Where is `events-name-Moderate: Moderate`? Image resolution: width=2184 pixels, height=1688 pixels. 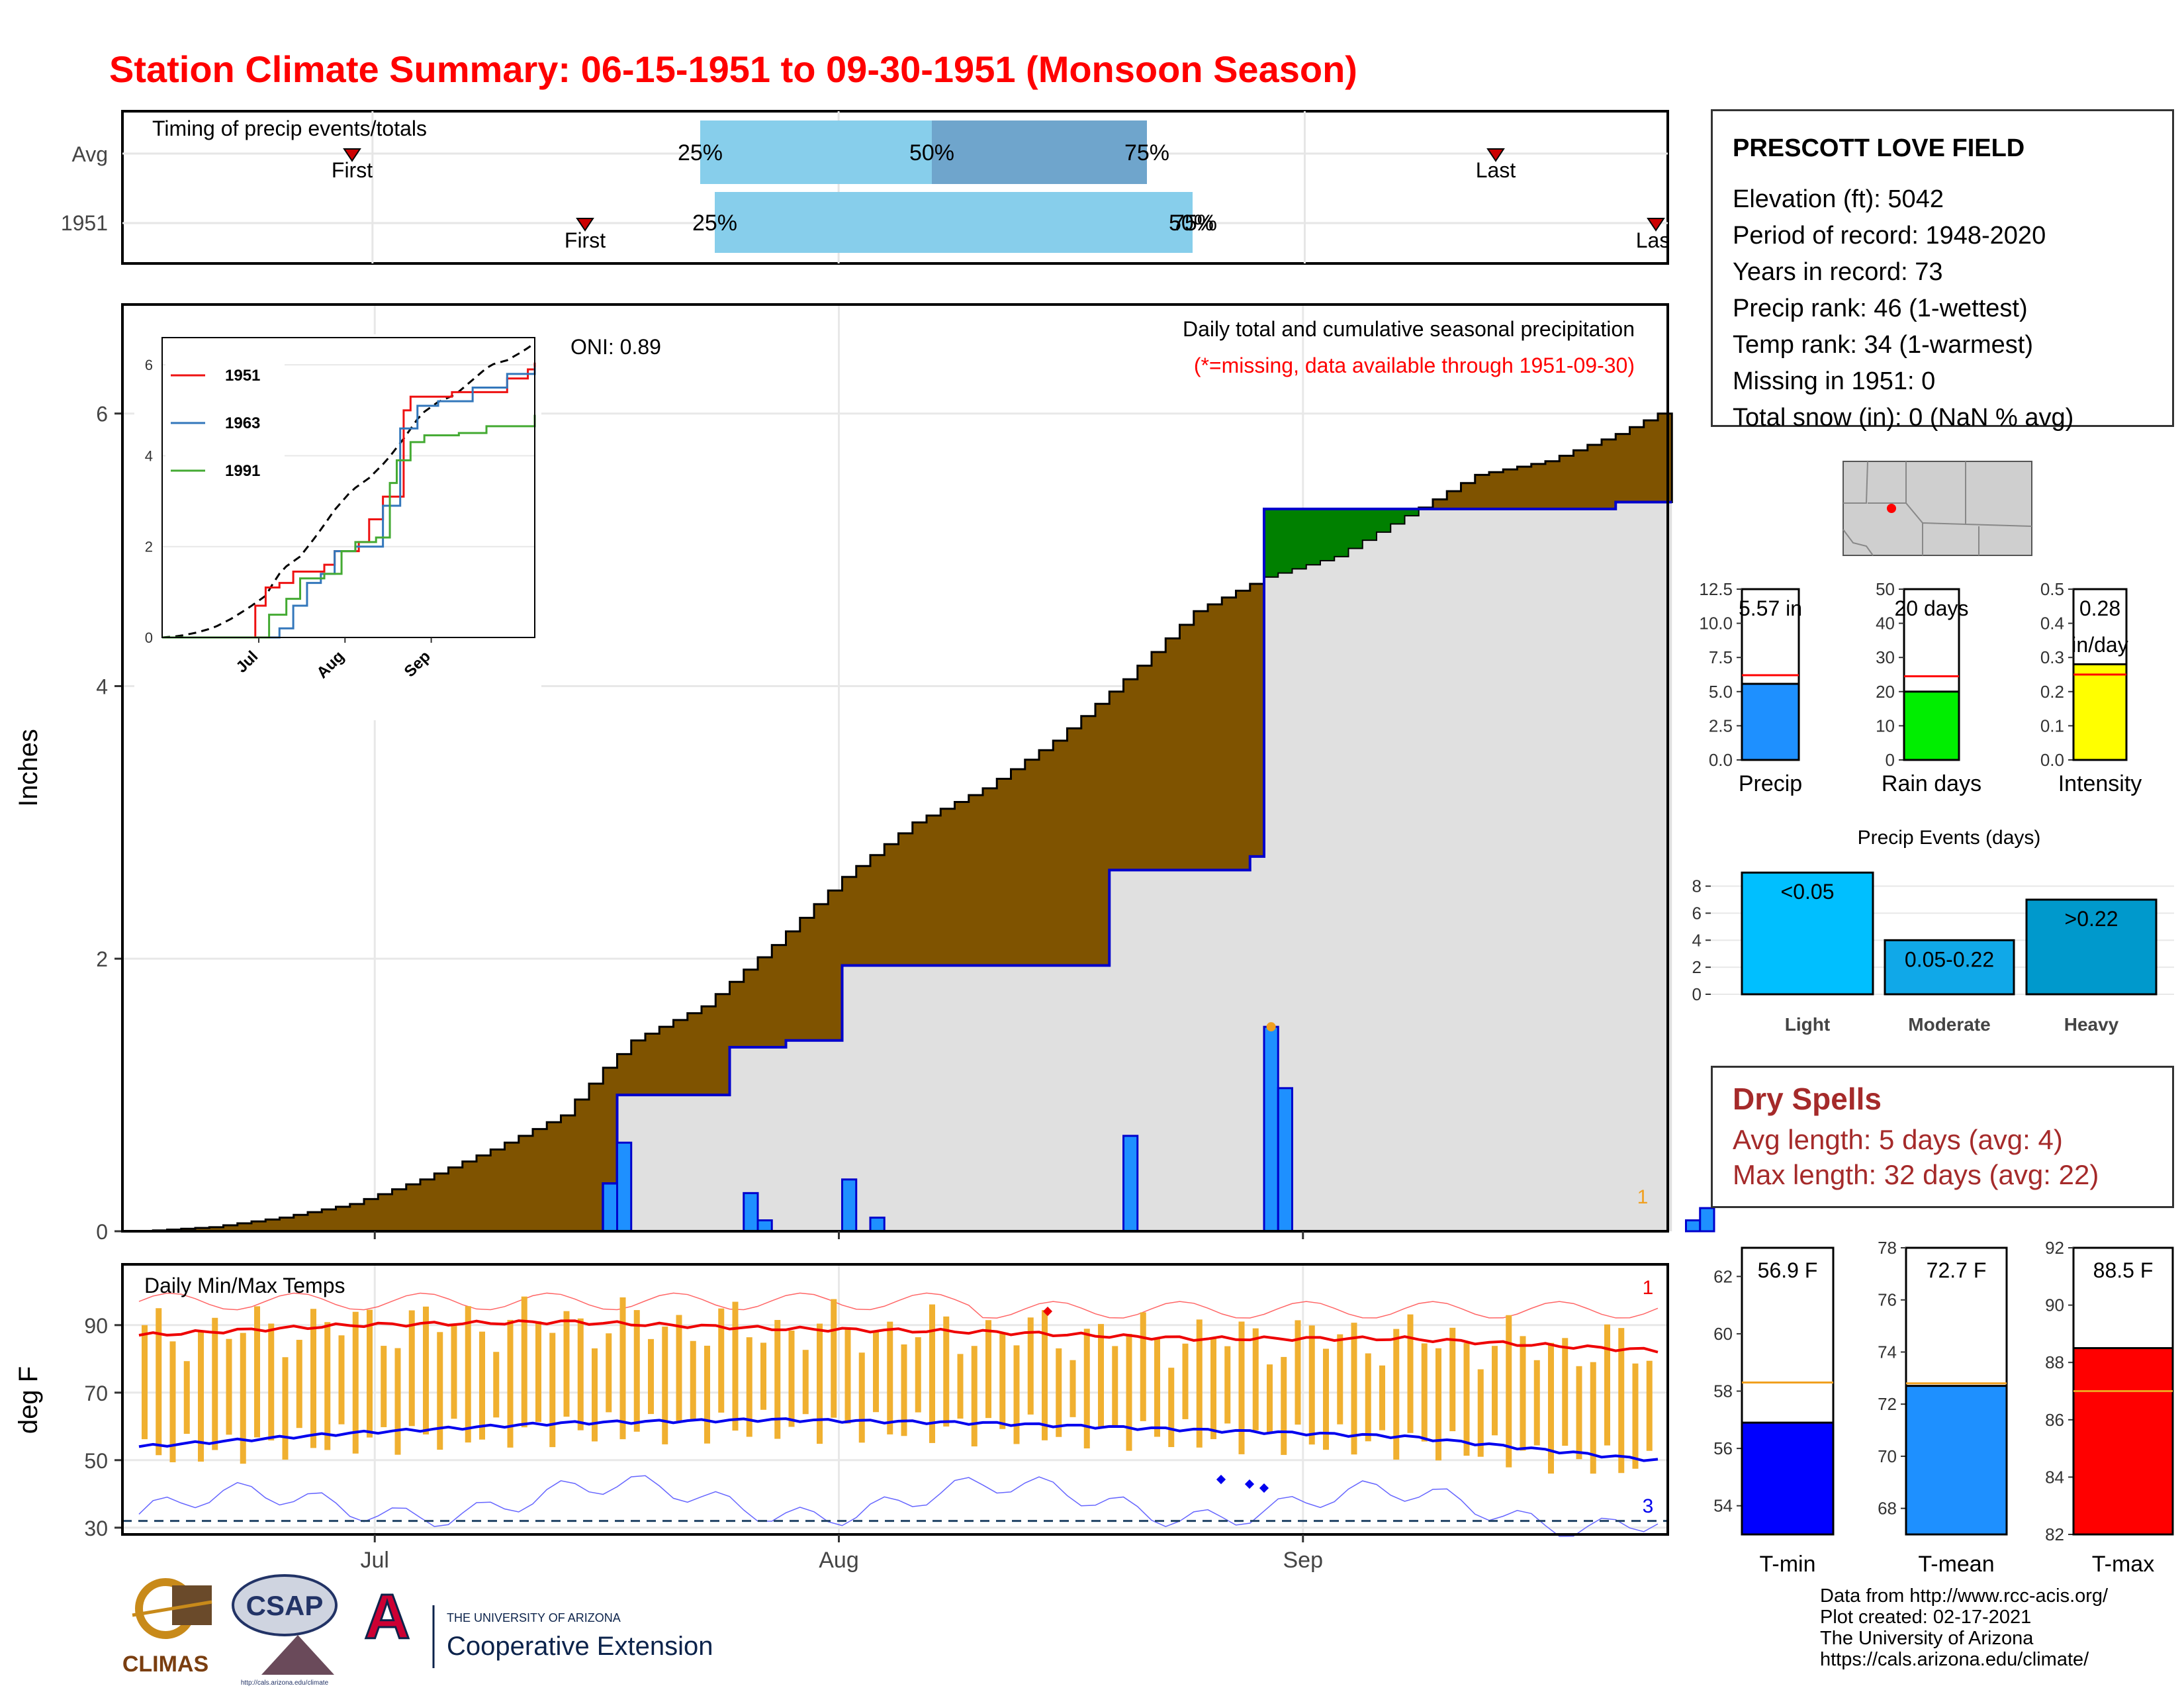
events-name-Moderate: Moderate is located at coordinates (1949, 1024).